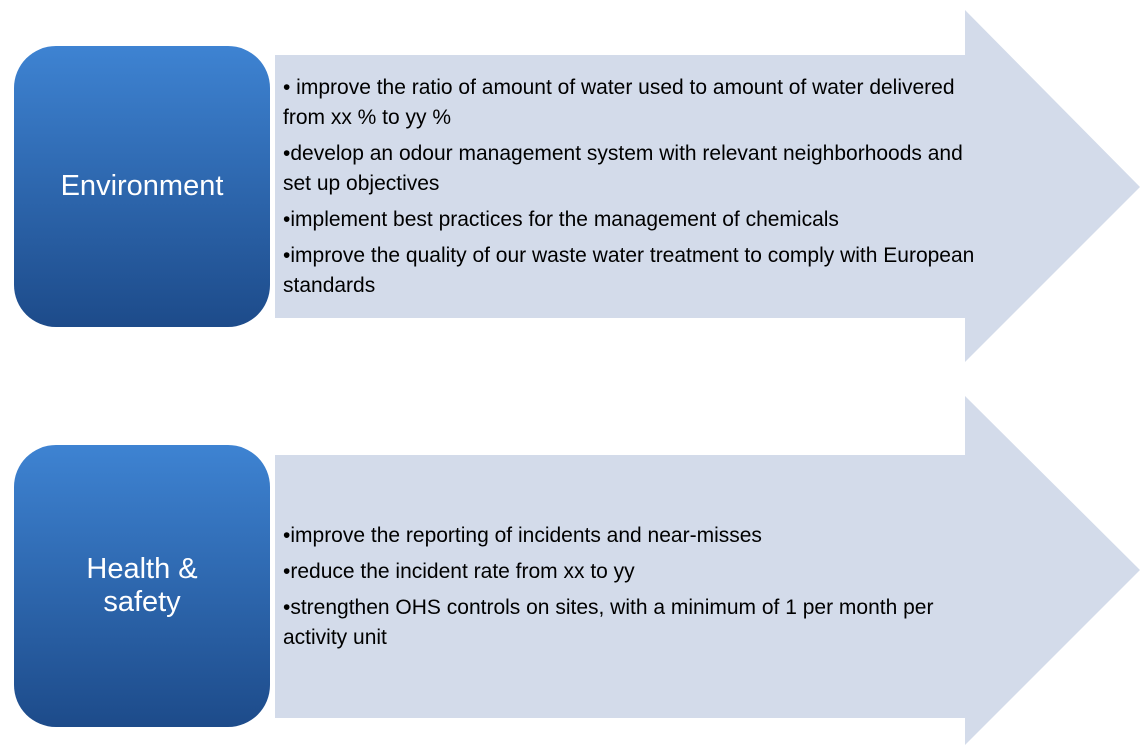 The image size is (1146, 745). I want to click on bullet-item: •reduce the incident rate from xx to yy, so click(459, 571).